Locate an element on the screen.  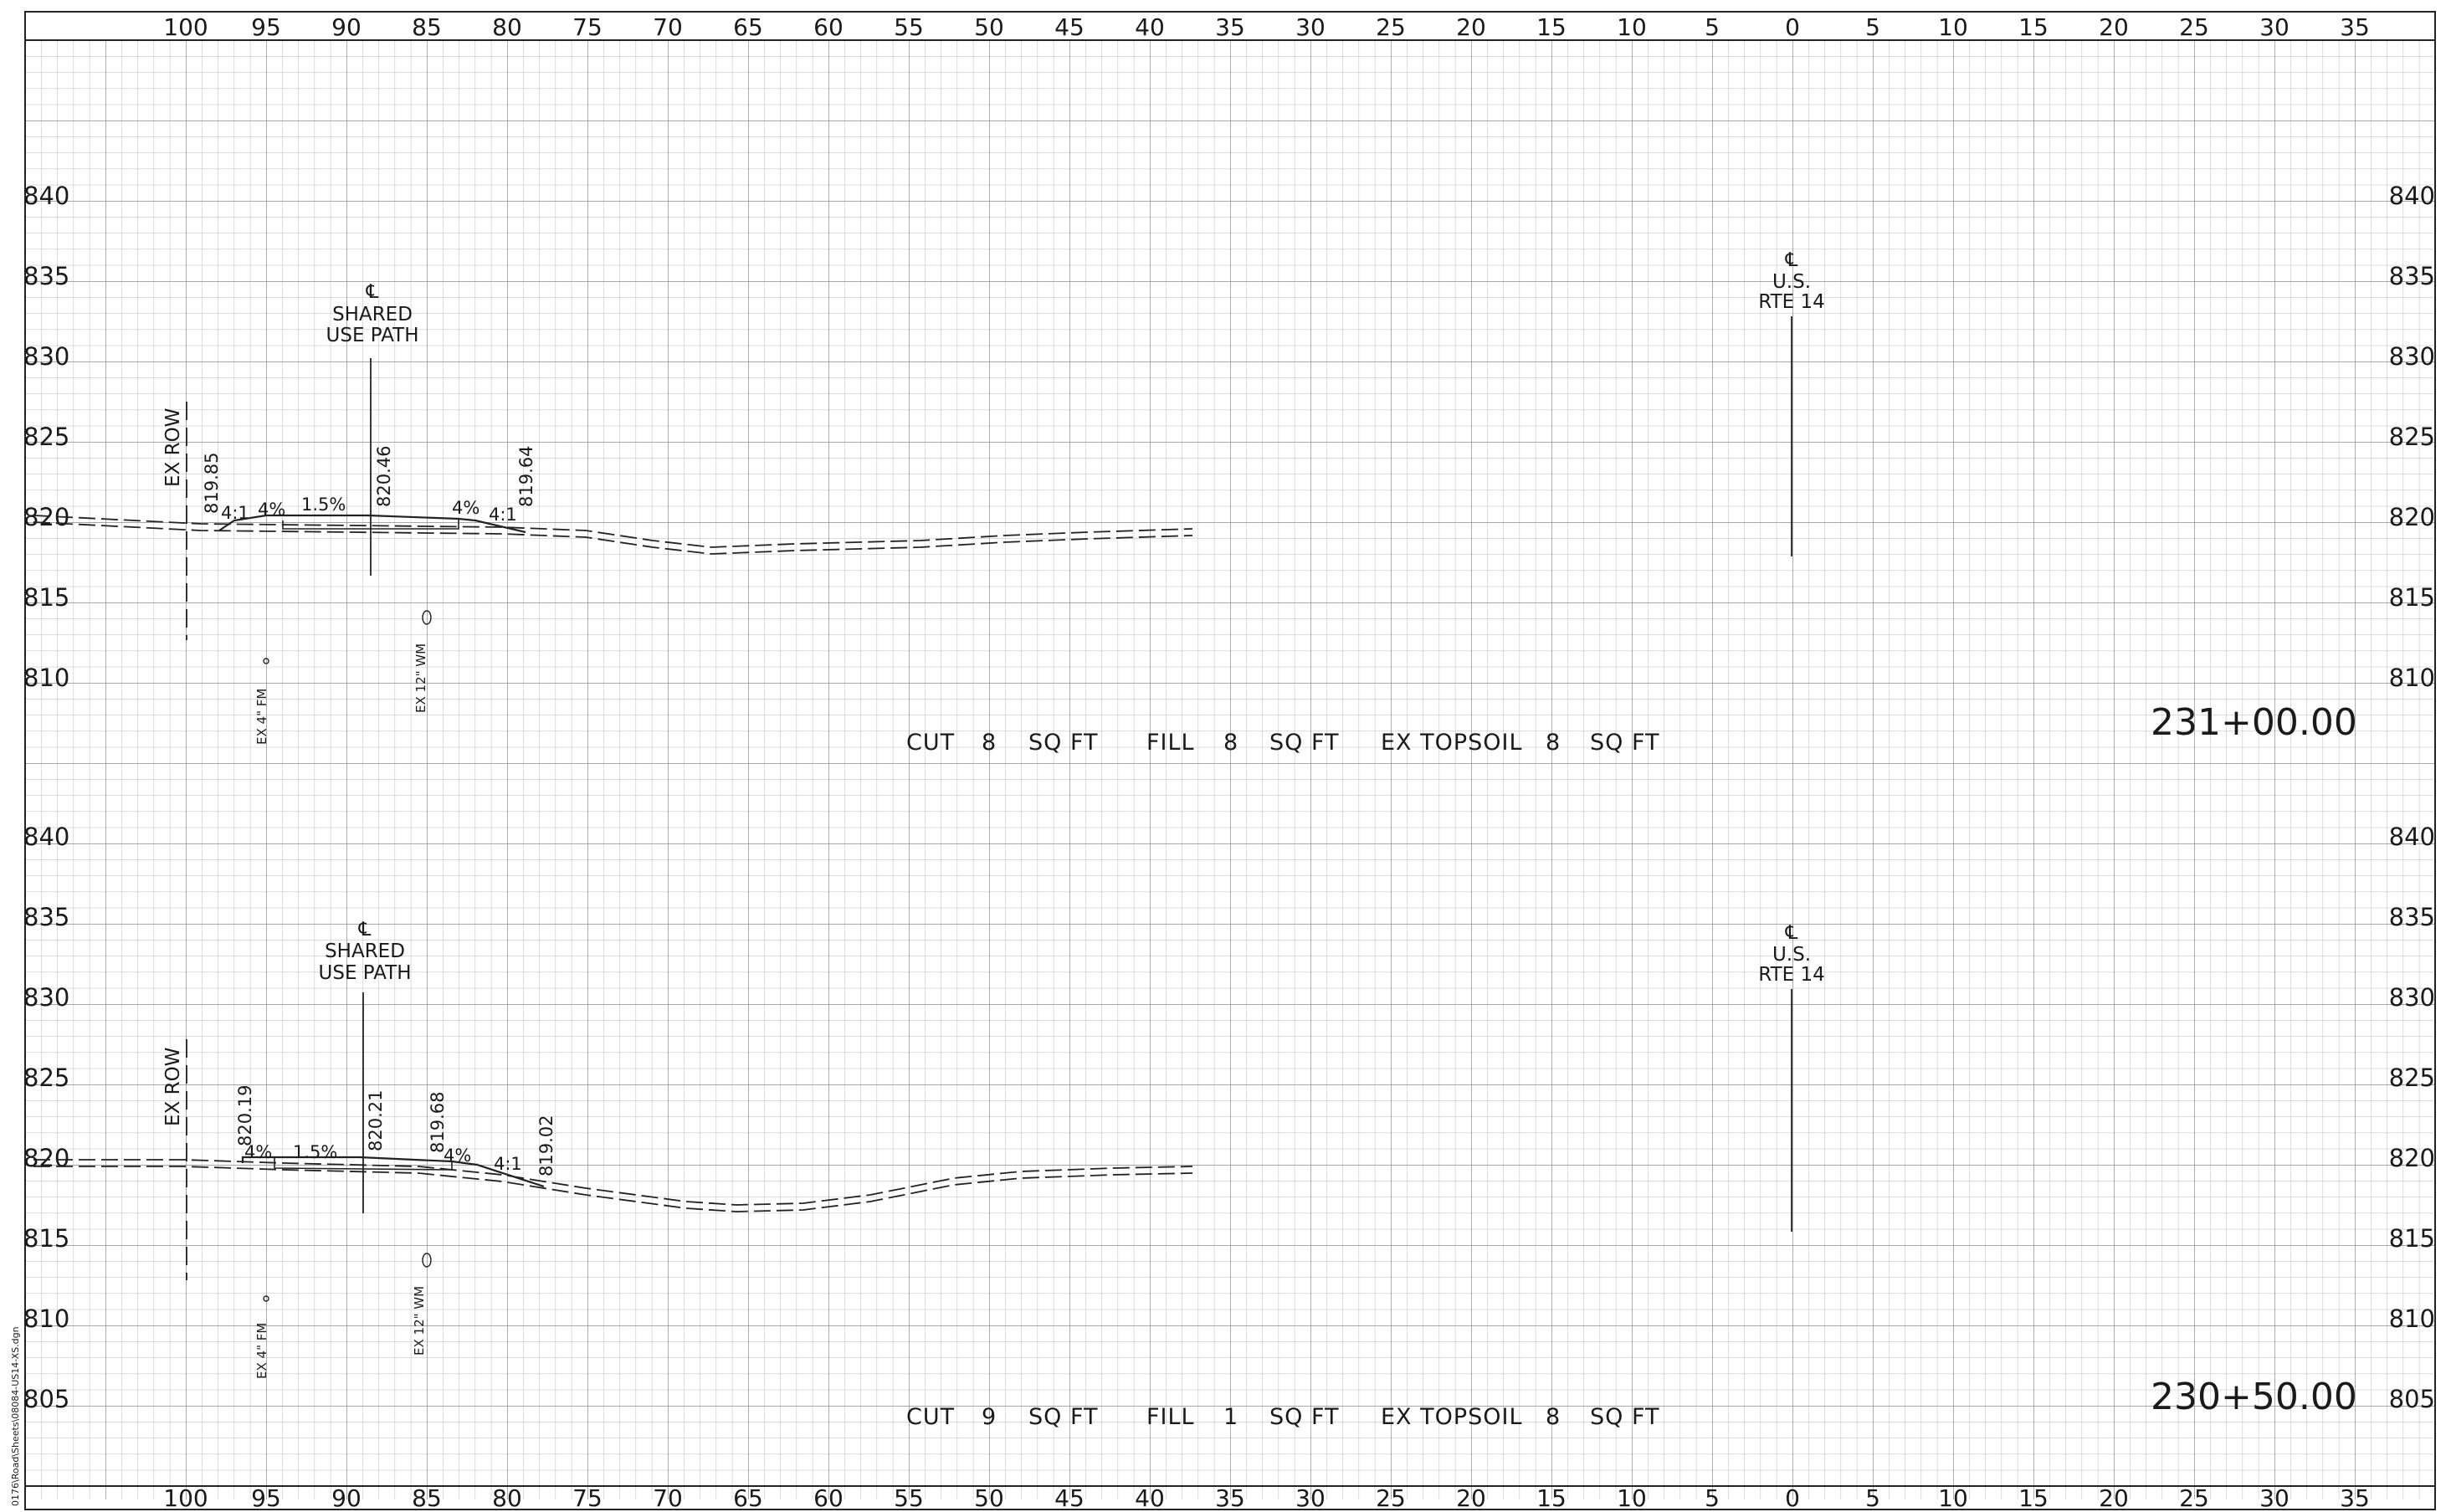
elevation-label: 819.64 is located at coordinates (526, 476).